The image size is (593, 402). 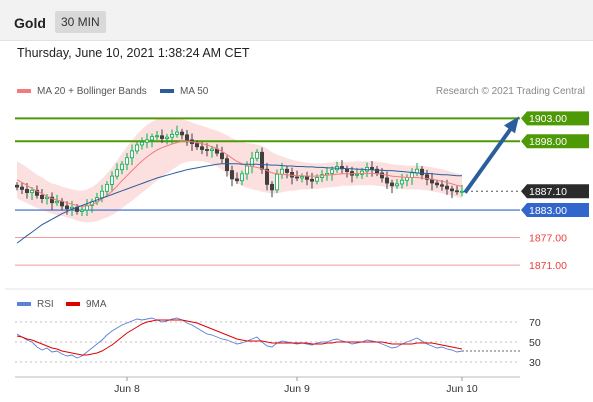 I want to click on level-label-1877.00: 1877.00, so click(x=548, y=238).